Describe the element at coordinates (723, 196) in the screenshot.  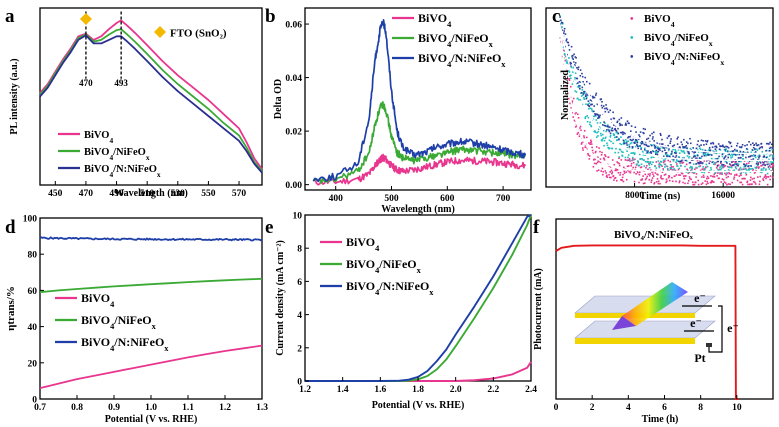
I see `x-tick-label: 16000` at that location.